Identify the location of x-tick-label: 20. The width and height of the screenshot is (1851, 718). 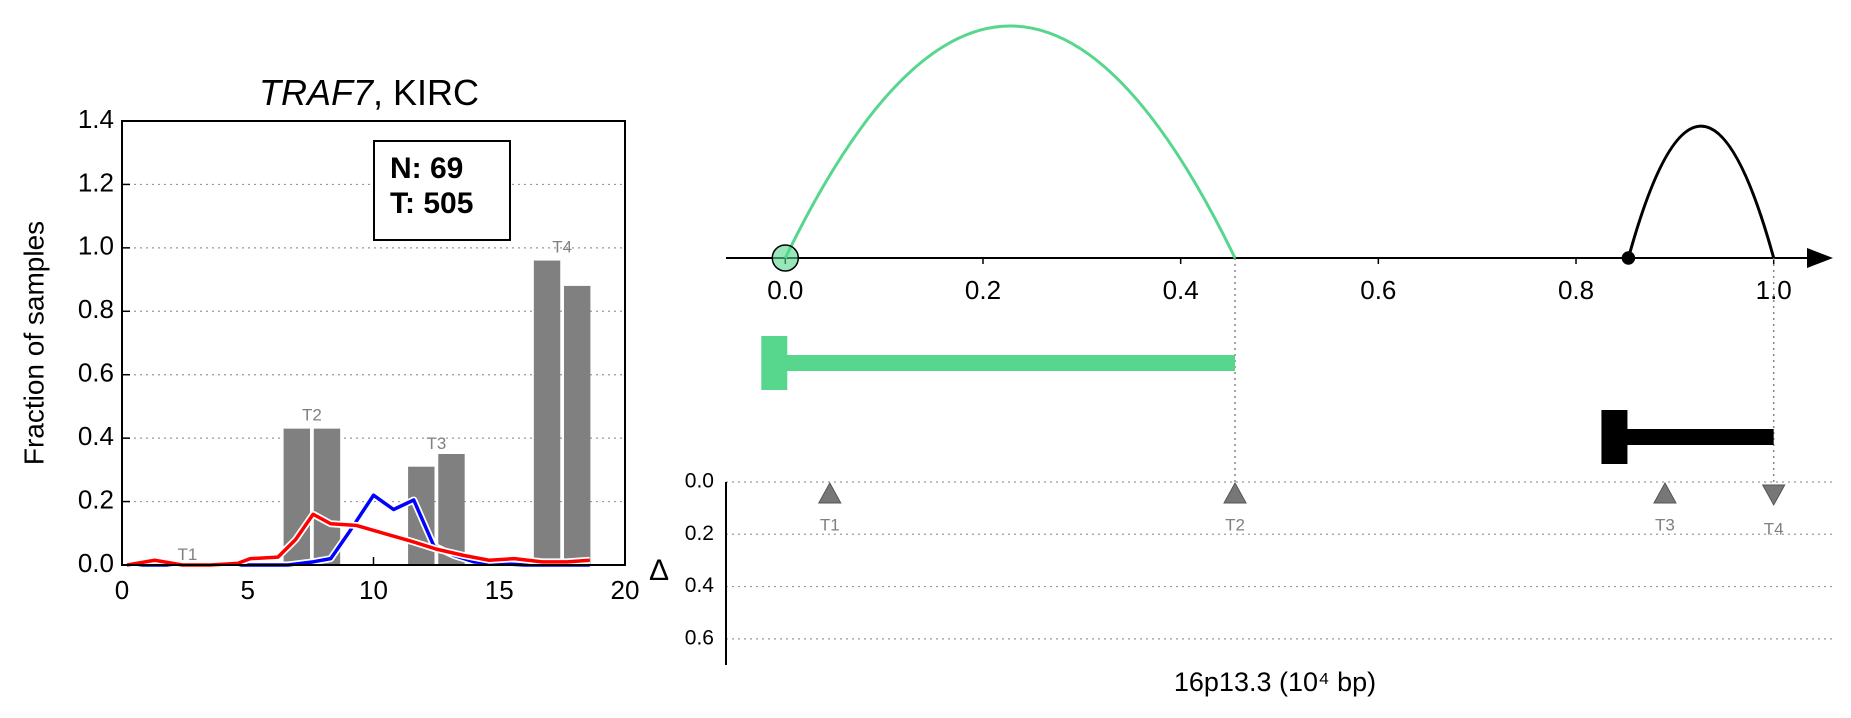
(625, 590).